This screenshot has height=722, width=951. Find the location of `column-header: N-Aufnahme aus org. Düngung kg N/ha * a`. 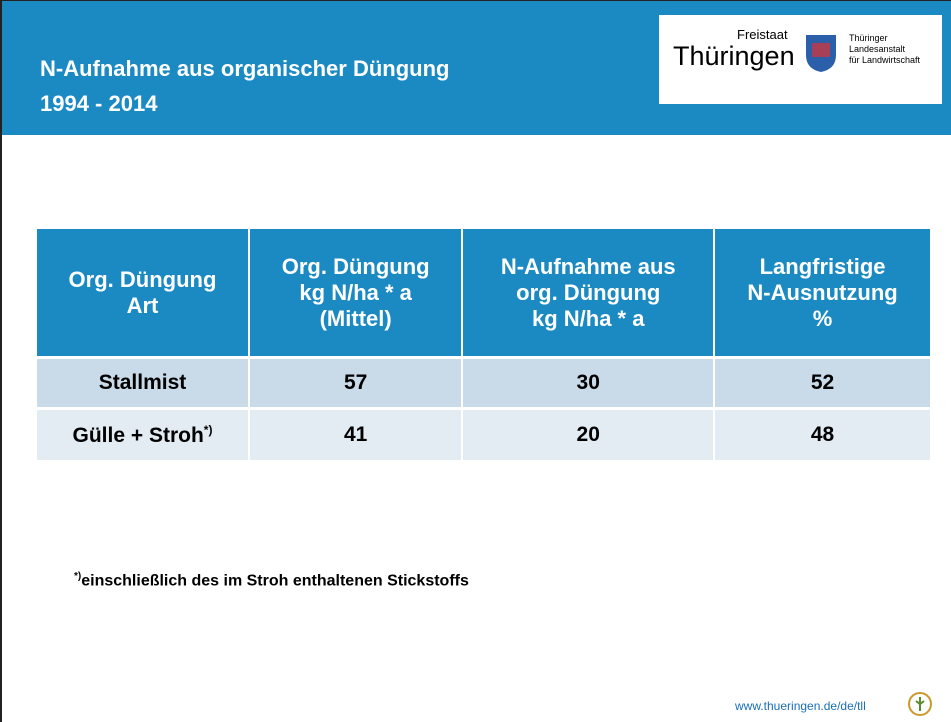

column-header: N-Aufnahme aus org. Düngung kg N/ha * a is located at coordinates (589, 293).